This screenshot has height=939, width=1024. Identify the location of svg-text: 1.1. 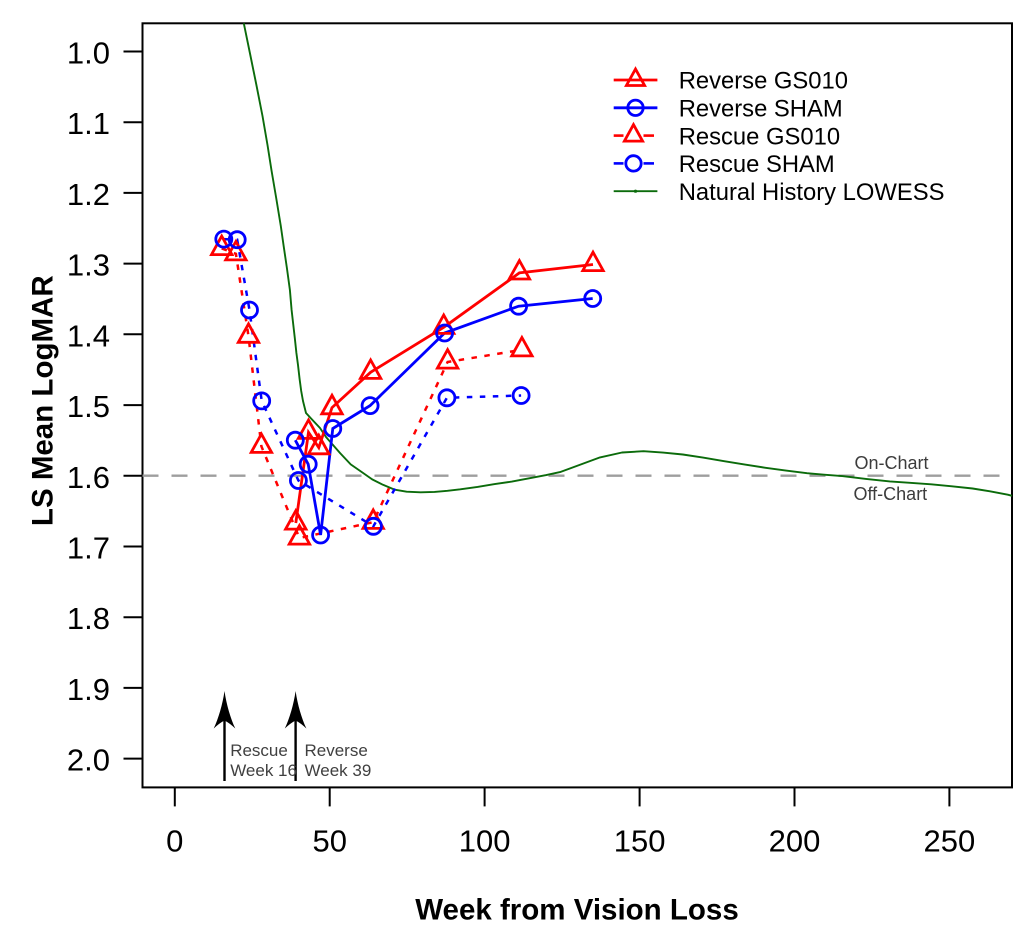
(88, 123).